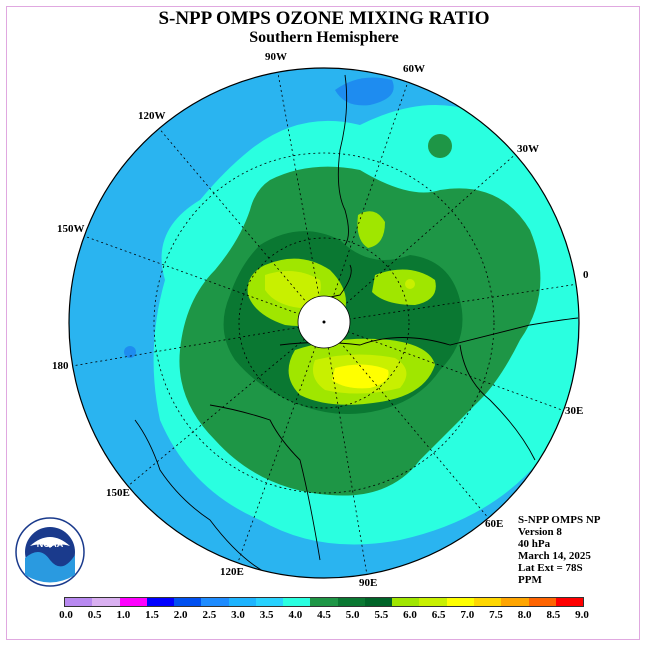 Image resolution: width=648 pixels, height=648 pixels. Describe the element at coordinates (554, 556) in the screenshot. I see `info-date: March 14, 2025` at that location.